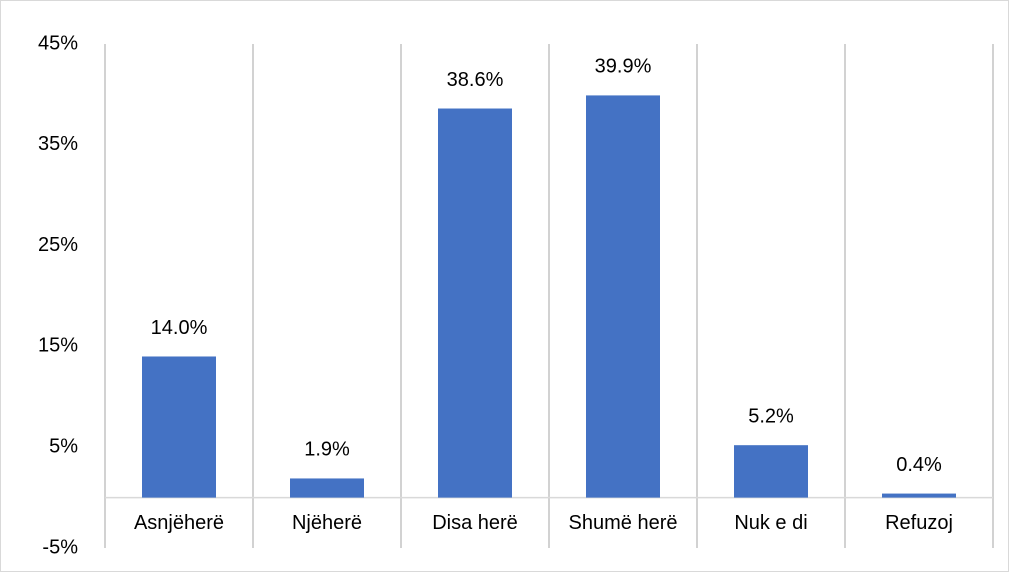  I want to click on x-tick-label: Refuzoj, so click(919, 523).